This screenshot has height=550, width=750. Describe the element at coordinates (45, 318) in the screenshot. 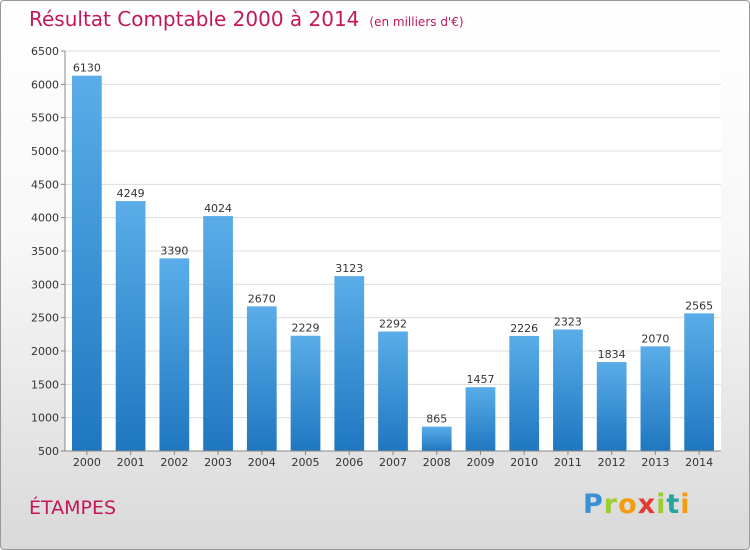

I see `y-tick-label: 2500` at that location.